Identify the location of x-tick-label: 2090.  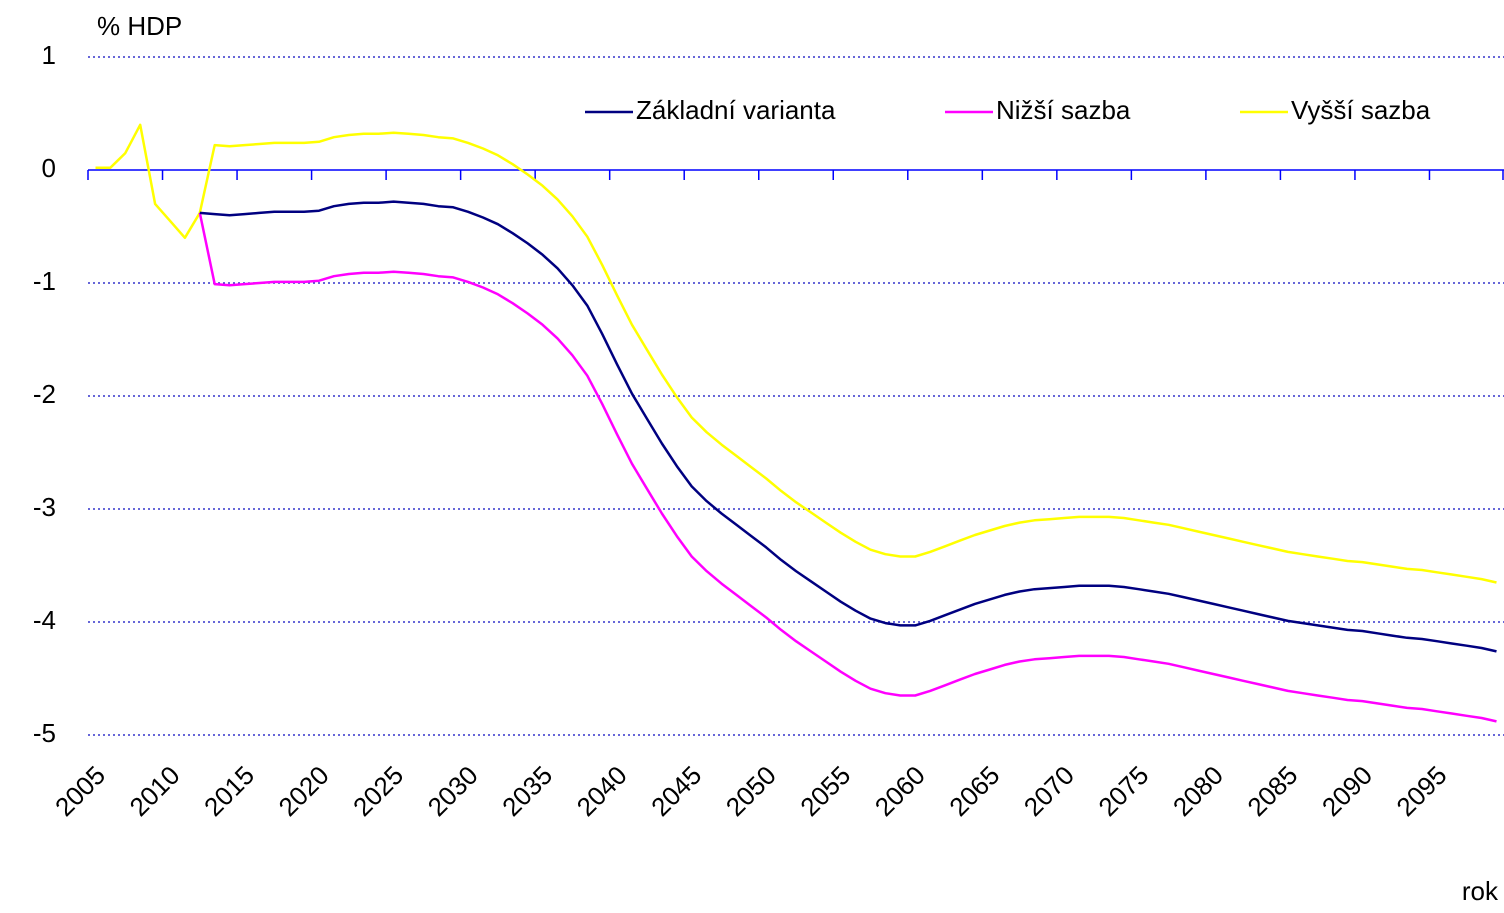
(1347, 791).